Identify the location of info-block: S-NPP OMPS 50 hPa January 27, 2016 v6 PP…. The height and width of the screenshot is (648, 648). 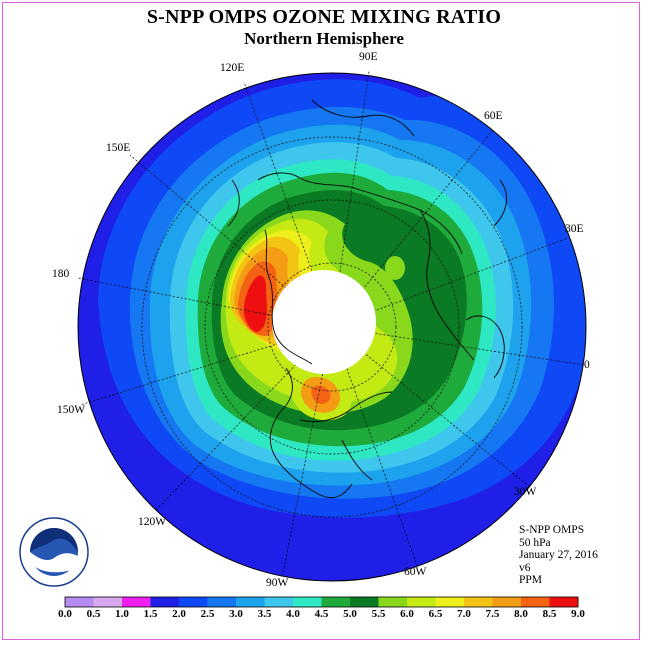
(558, 555).